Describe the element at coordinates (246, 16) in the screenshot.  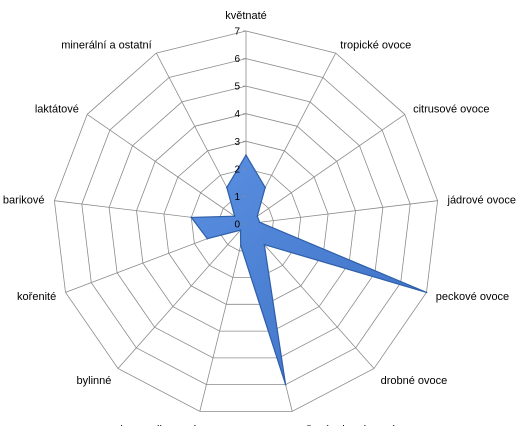
I see `category-label: květnaté` at that location.